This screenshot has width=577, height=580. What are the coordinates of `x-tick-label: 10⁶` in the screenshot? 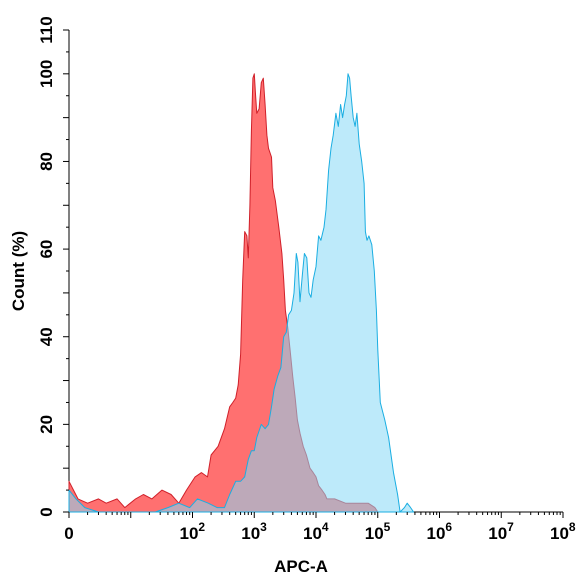 It's located at (440, 531).